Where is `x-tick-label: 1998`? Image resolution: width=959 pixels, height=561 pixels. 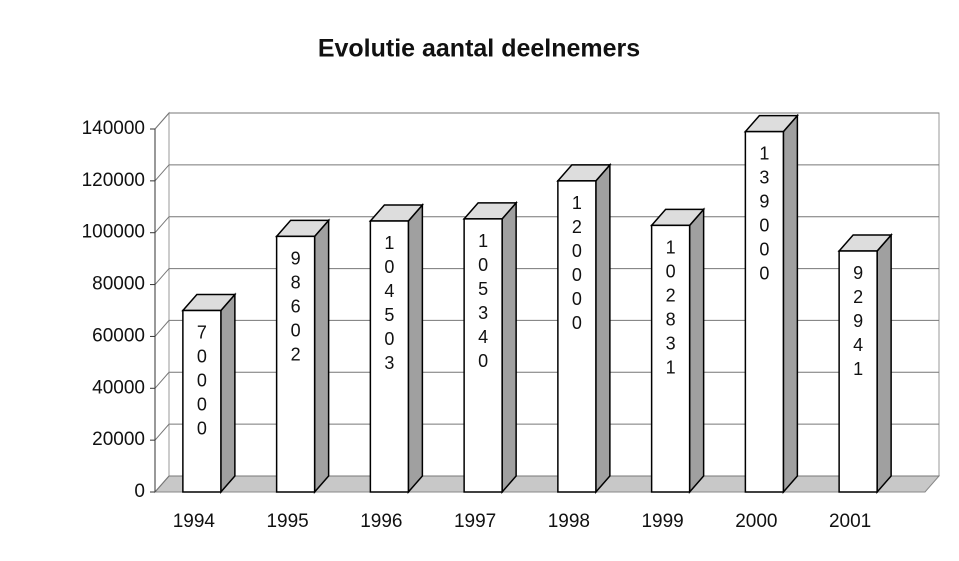 x-tick-label: 1998 is located at coordinates (569, 521).